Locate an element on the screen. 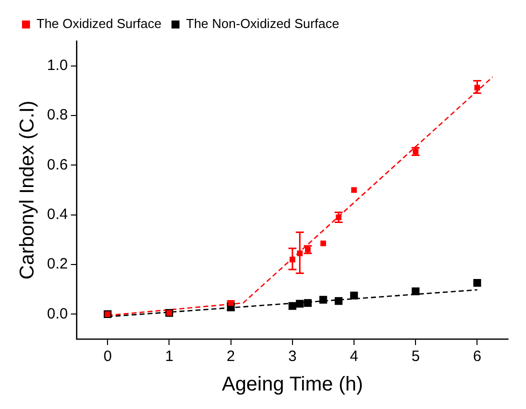 The height and width of the screenshot is (409, 526). x-tick-label: 3 is located at coordinates (292, 357).